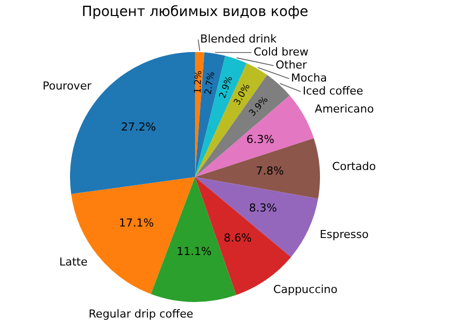 This screenshot has height=334, width=450. Describe the element at coordinates (305, 289) in the screenshot. I see `slice-label: Cappuccino` at that location.